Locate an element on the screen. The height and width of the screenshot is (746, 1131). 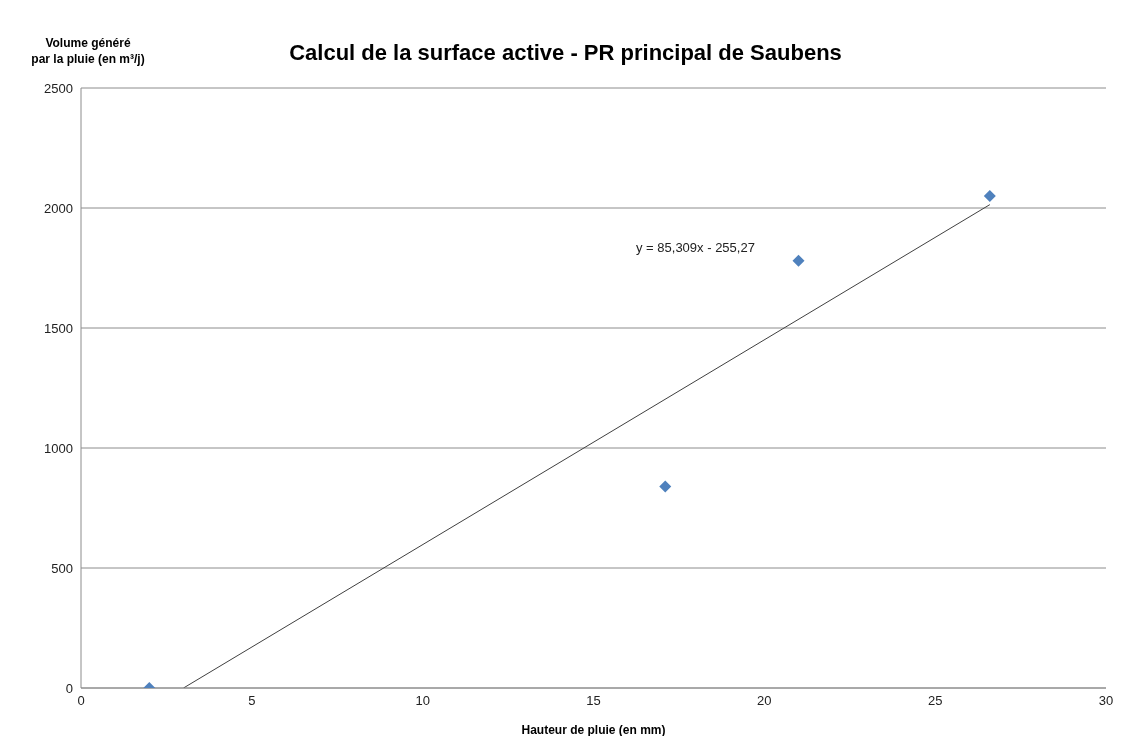
y-tick-label: 500 is located at coordinates (62, 568).